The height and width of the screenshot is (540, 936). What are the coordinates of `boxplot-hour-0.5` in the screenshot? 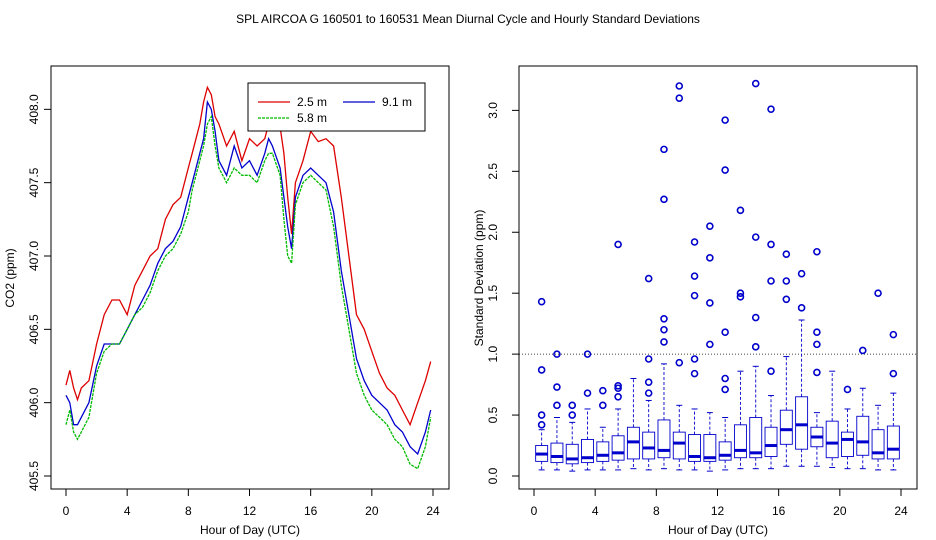 It's located at (542, 384).